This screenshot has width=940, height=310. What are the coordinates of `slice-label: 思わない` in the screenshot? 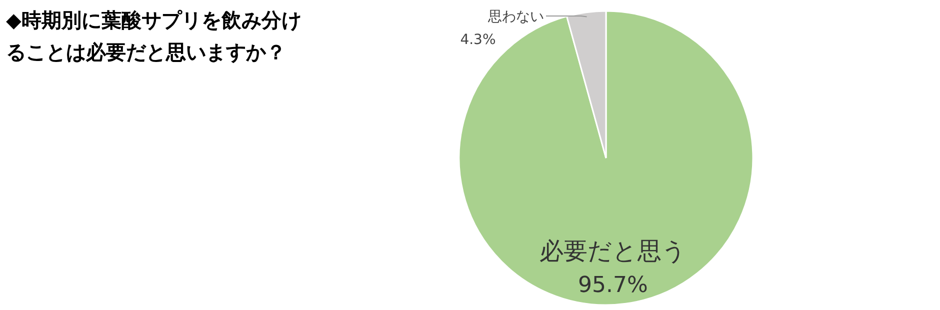 It's located at (515, 17).